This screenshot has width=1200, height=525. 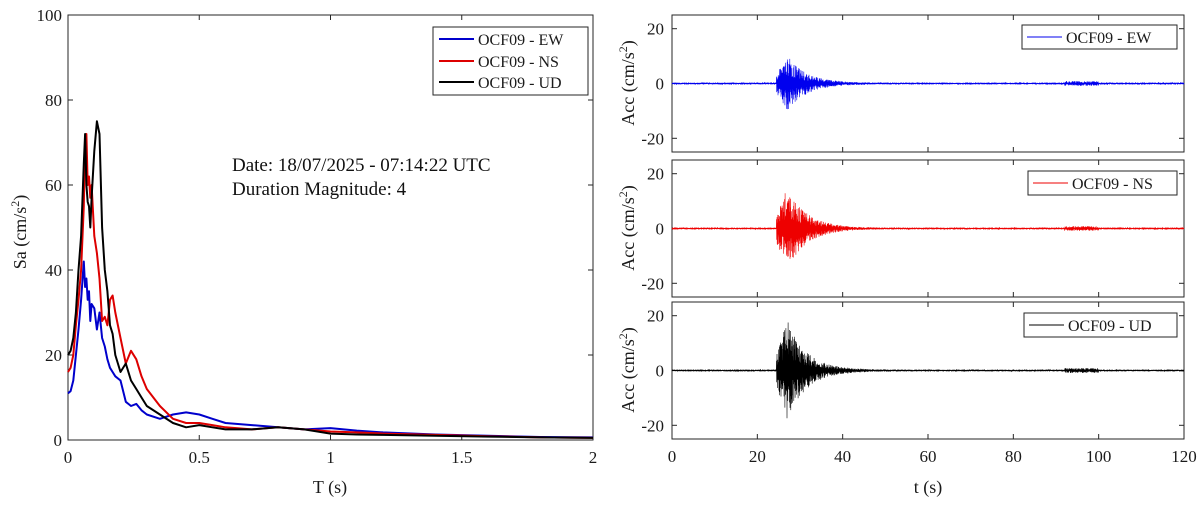 What do you see at coordinates (627, 369) in the screenshot?
I see `acc-ud-y-axis-label: Acc (cm/s2)` at bounding box center [627, 369].